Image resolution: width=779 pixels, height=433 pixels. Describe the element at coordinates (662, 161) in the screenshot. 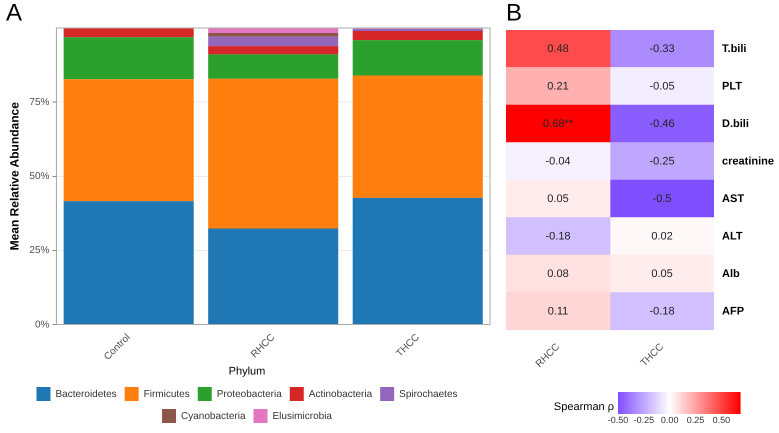

I see `data-label: -0.25` at that location.